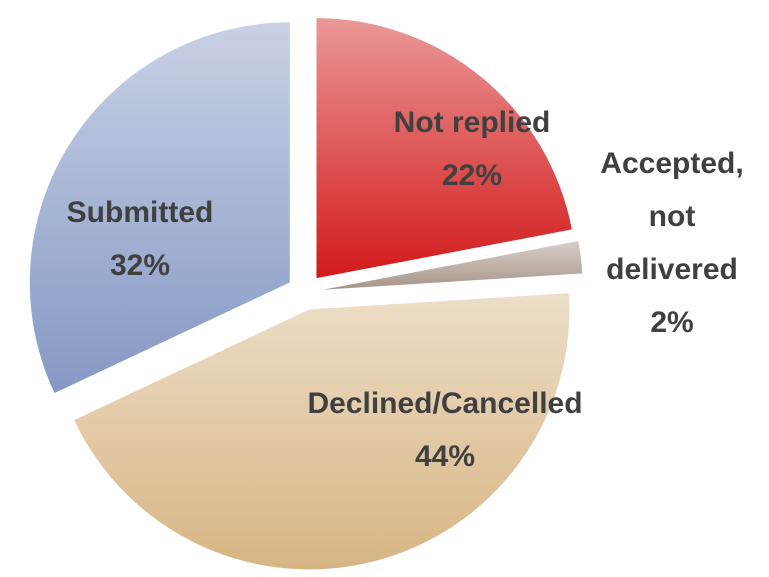 The image size is (769, 577). I want to click on slice-label: Submitted 32%, so click(140, 239).